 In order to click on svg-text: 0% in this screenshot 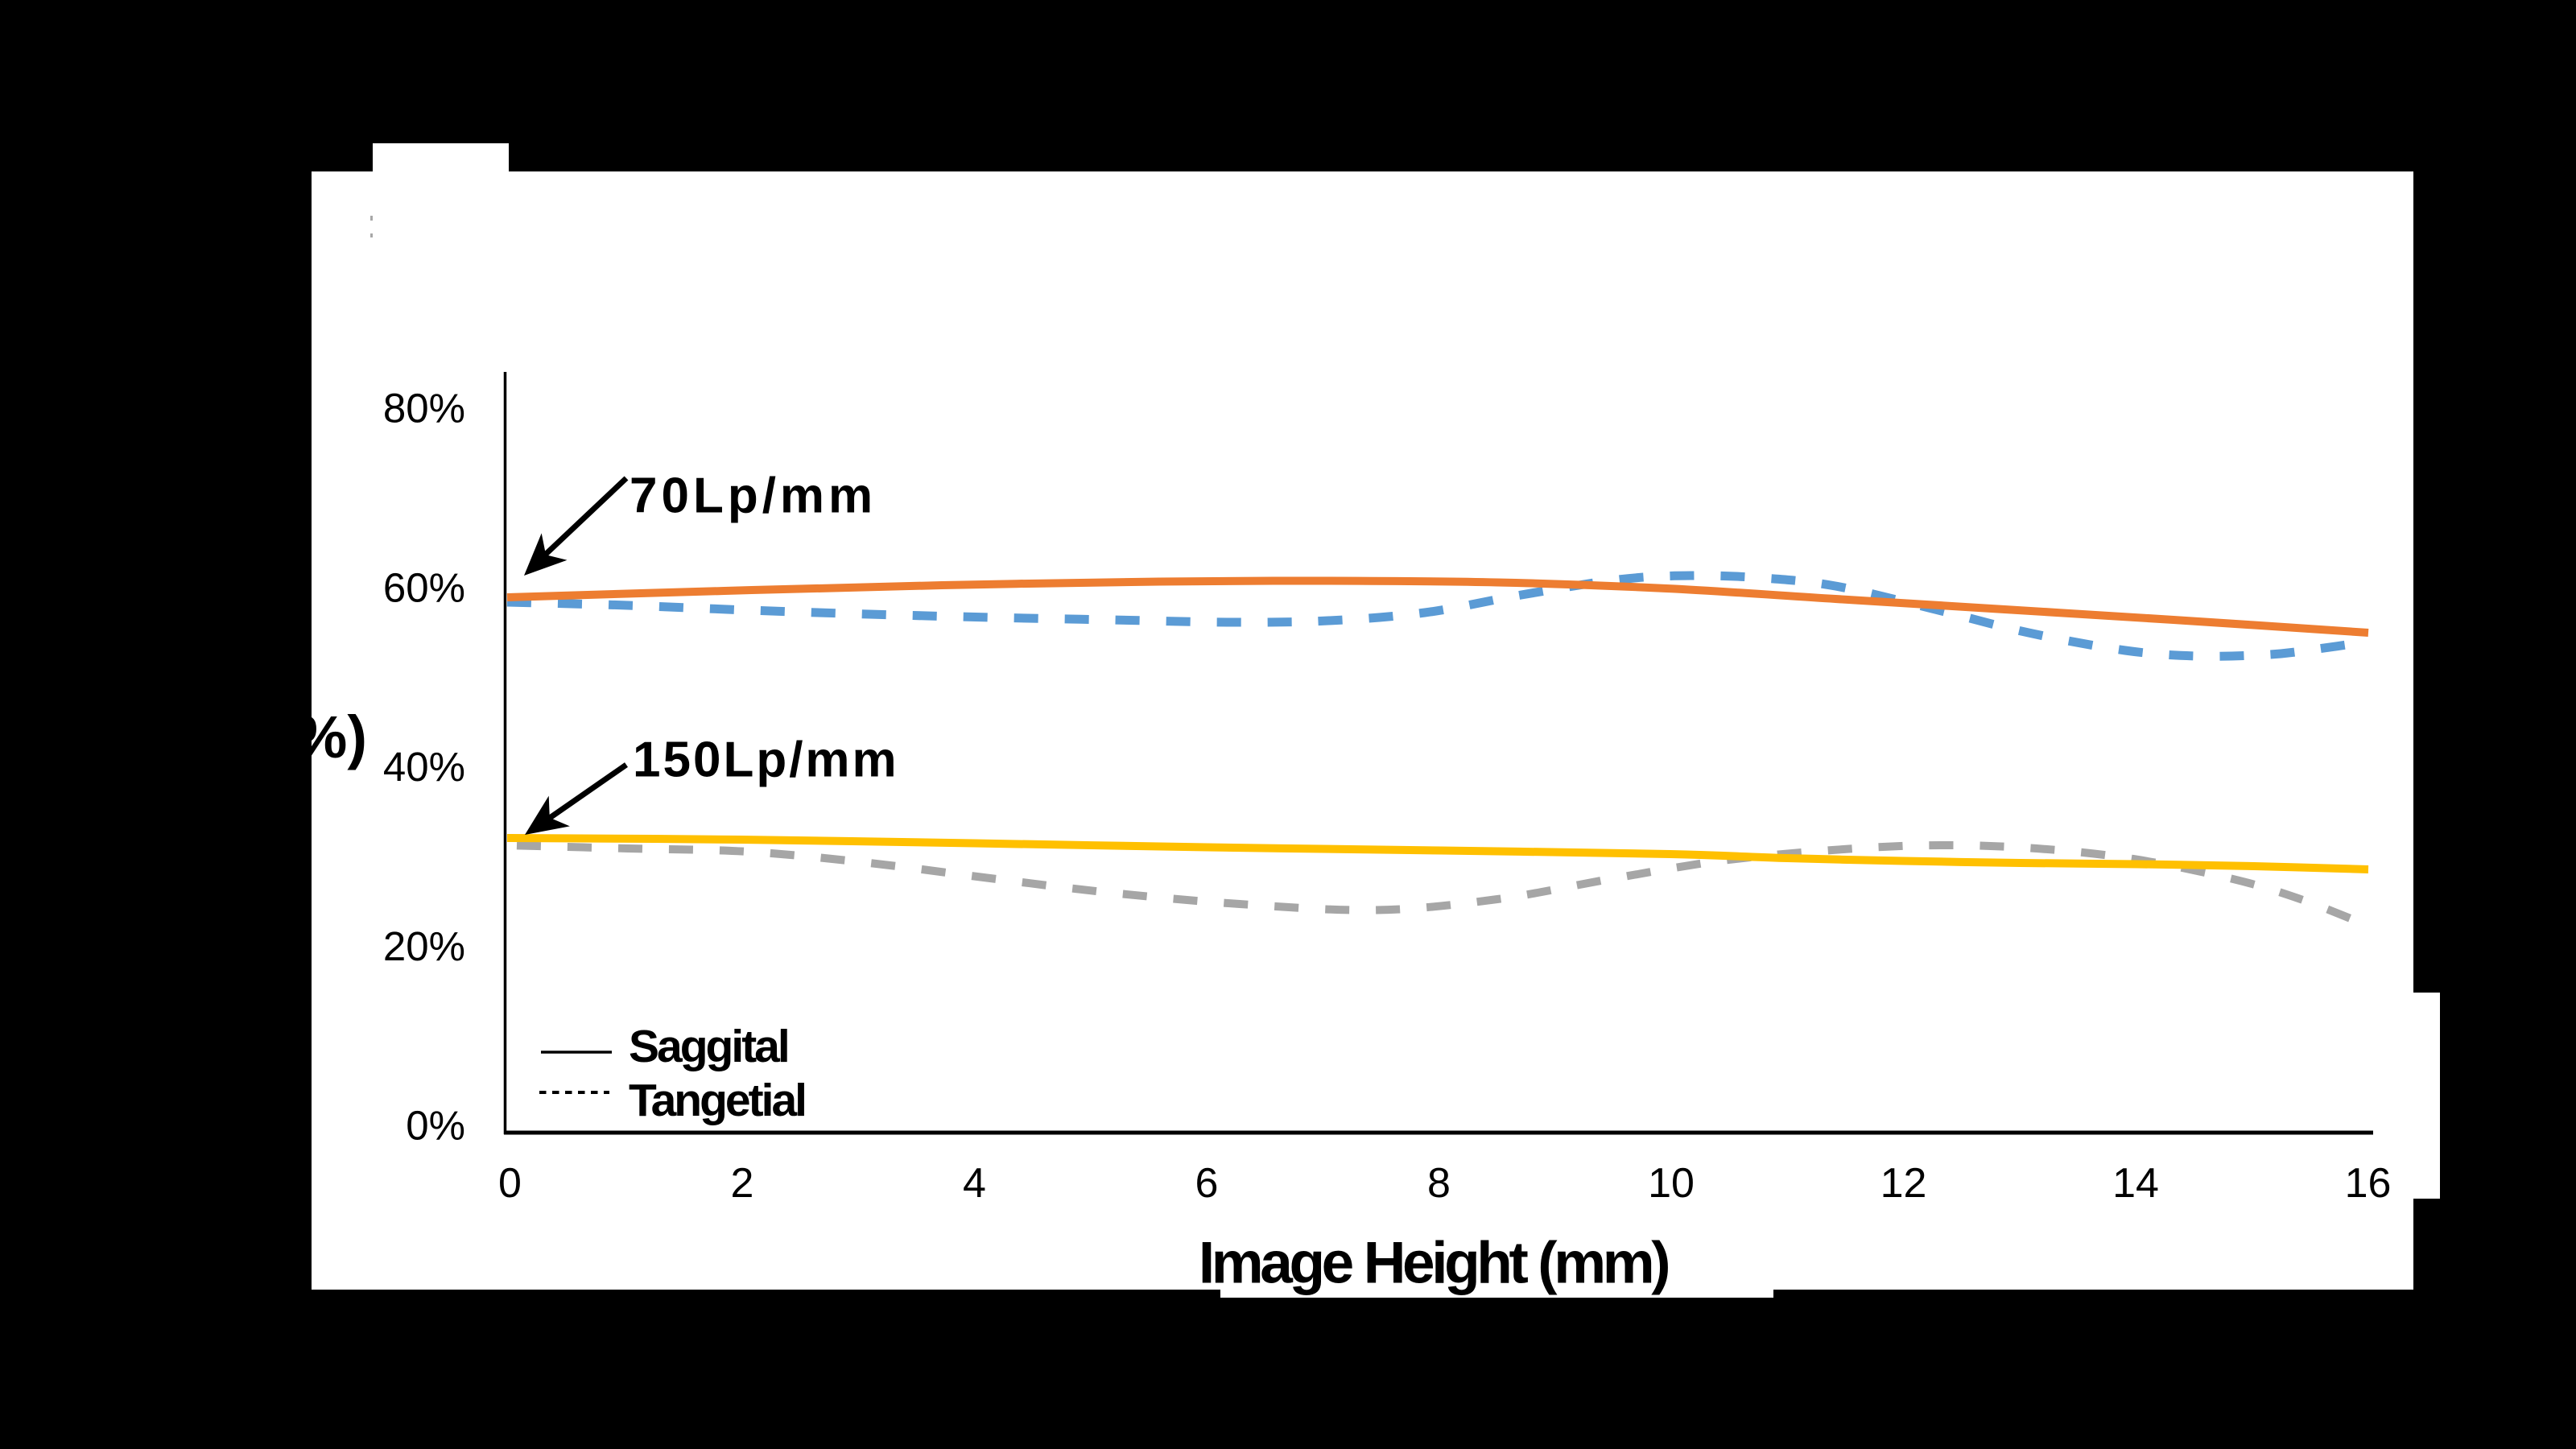, I will do `click(435, 1126)`.